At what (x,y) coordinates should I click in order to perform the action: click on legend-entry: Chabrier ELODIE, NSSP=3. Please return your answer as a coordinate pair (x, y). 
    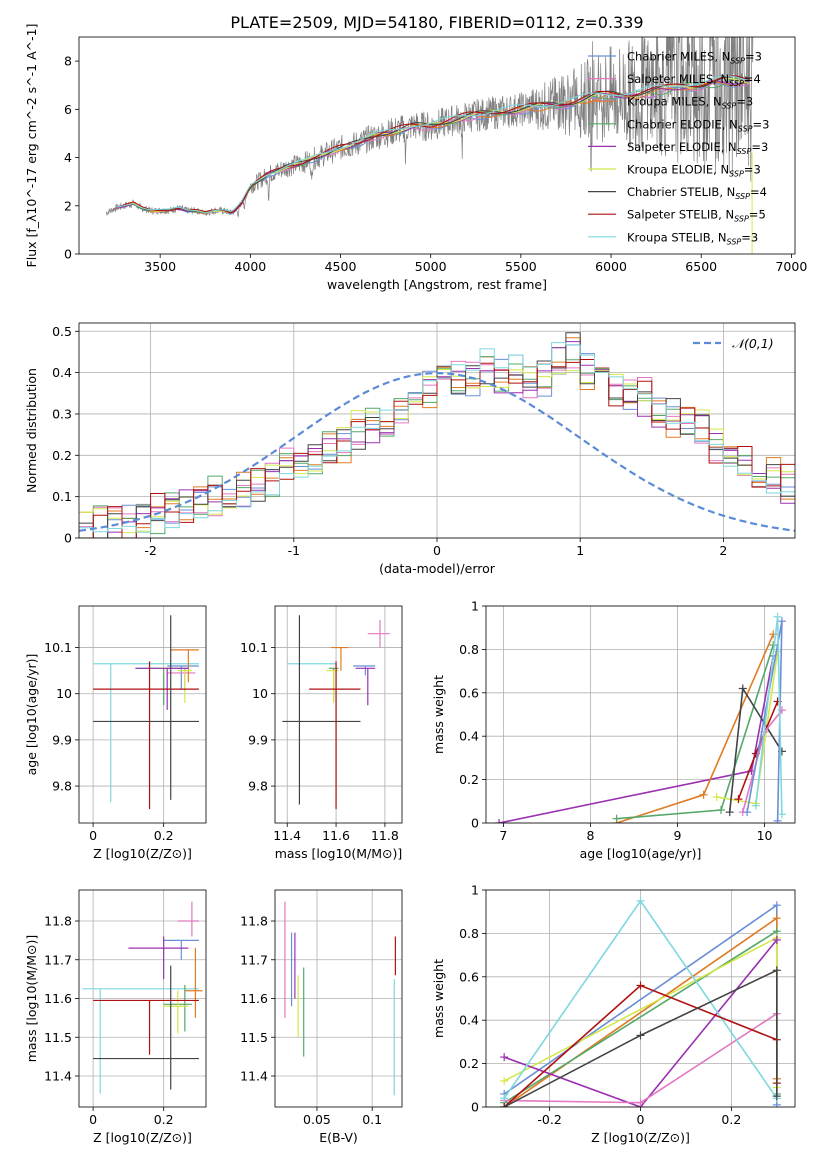
    Looking at the image, I should click on (698, 125).